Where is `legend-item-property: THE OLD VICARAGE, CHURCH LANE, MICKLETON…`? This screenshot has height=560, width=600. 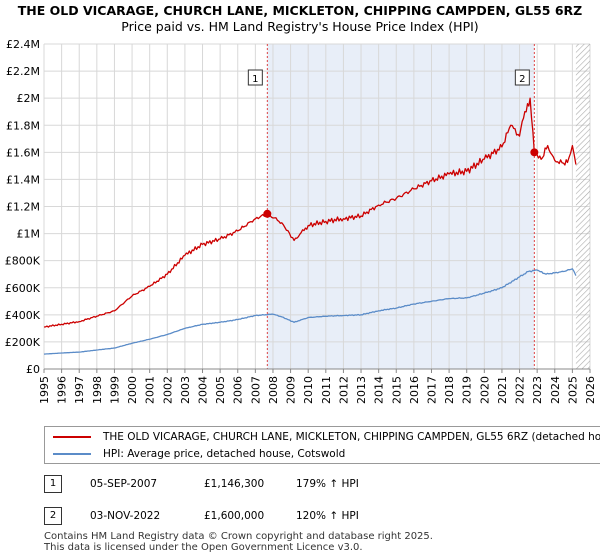
legend-item-property: THE OLD VICARAGE, CHURCH LANE, MICKLETON… is located at coordinates (326, 437).